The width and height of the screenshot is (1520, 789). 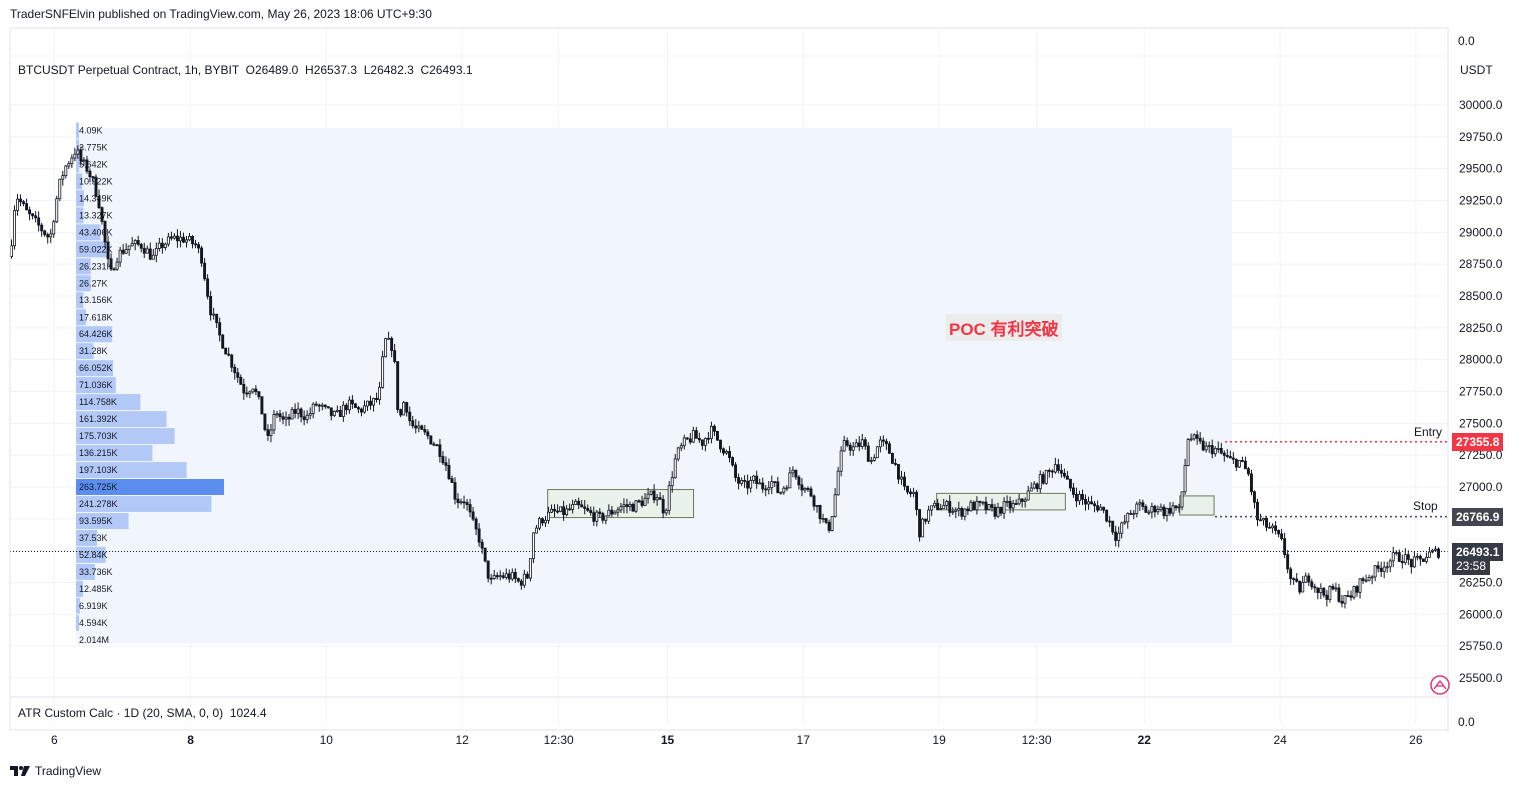 I want to click on footer-brand: TradingView, so click(x=55, y=771).